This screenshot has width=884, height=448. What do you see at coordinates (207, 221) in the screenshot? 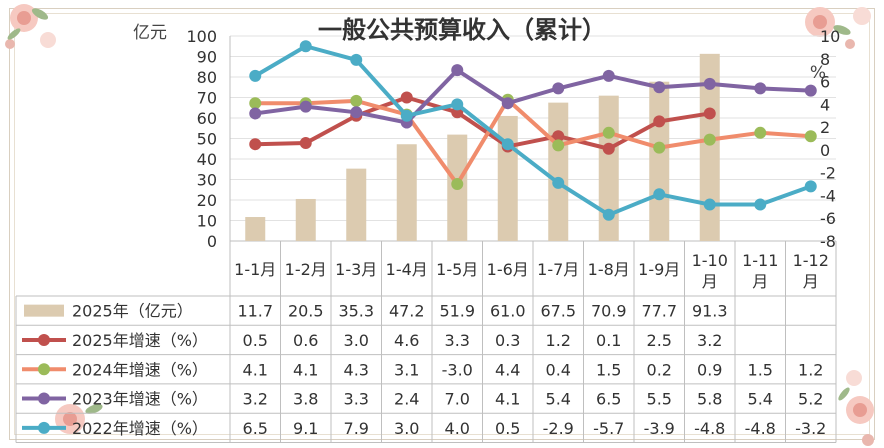
I see `left-tick-label: 10` at bounding box center [207, 221].